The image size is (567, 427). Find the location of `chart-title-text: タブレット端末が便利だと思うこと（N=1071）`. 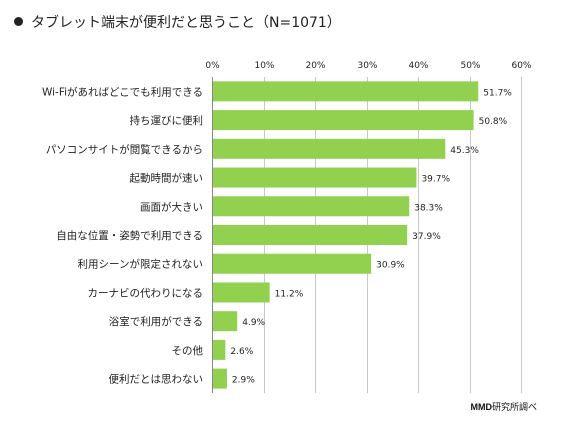

chart-title-text: タブレット端末が便利だと思うこと（N=1071） is located at coordinates (186, 23).